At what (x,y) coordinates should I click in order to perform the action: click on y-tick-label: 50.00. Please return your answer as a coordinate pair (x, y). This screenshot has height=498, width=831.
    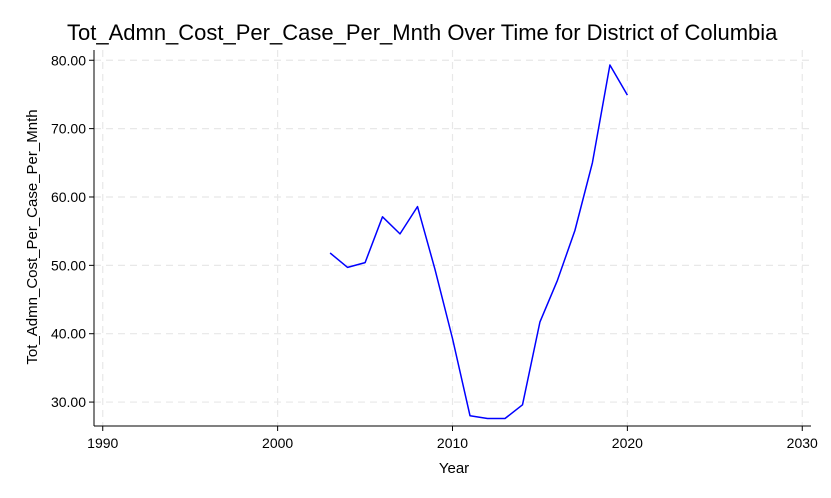
    Looking at the image, I should click on (68, 265).